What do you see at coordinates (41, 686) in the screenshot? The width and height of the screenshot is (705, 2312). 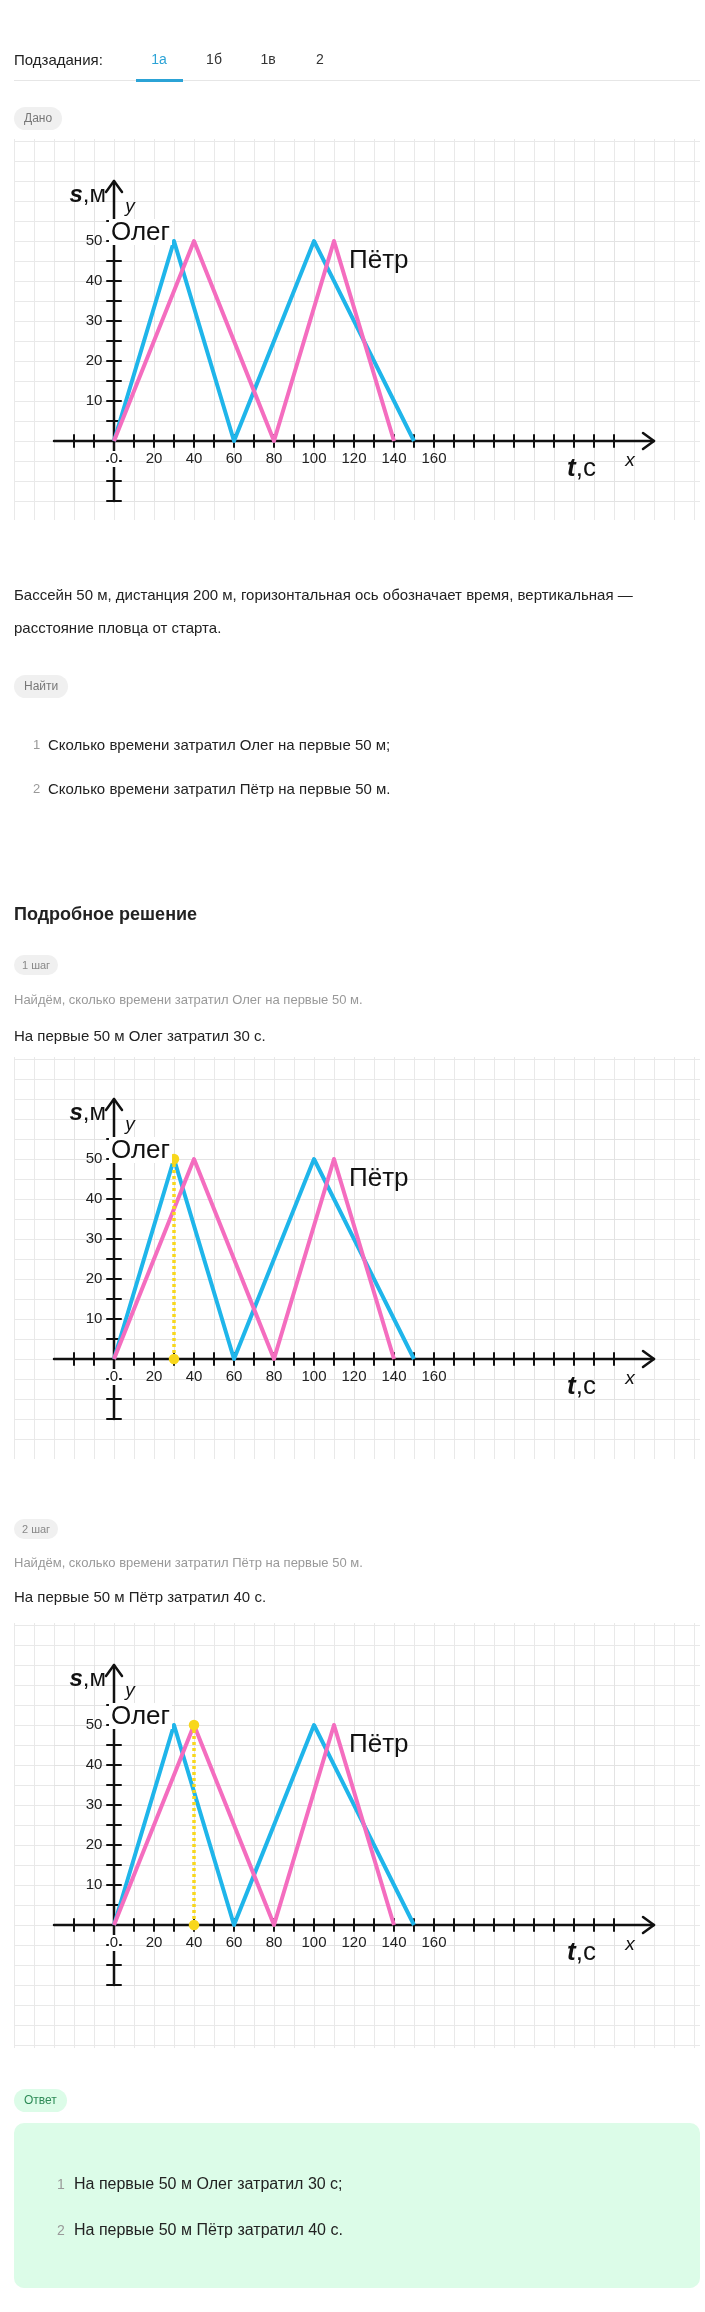 I see `text: Найти` at bounding box center [41, 686].